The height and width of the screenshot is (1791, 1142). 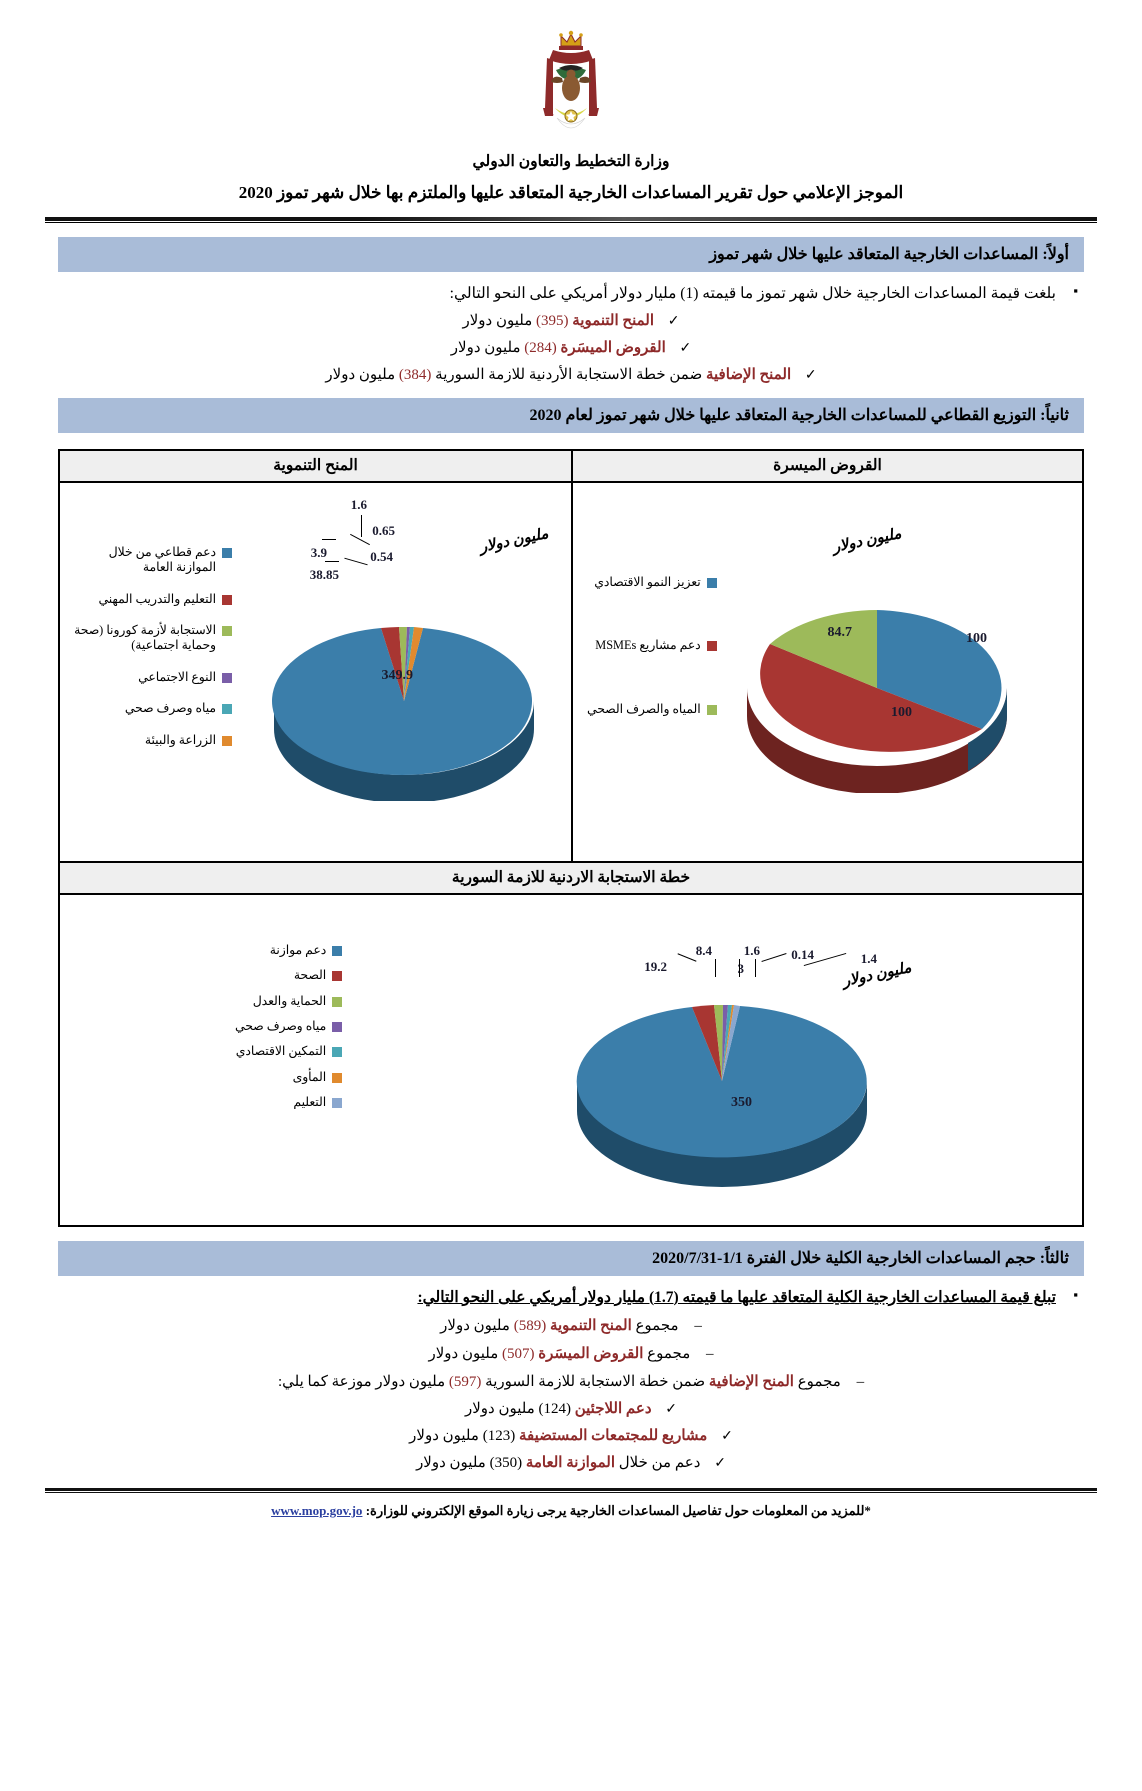 What do you see at coordinates (157, 598) in the screenshot?
I see `legend-label: التعليم والتدريب المهني` at bounding box center [157, 598].